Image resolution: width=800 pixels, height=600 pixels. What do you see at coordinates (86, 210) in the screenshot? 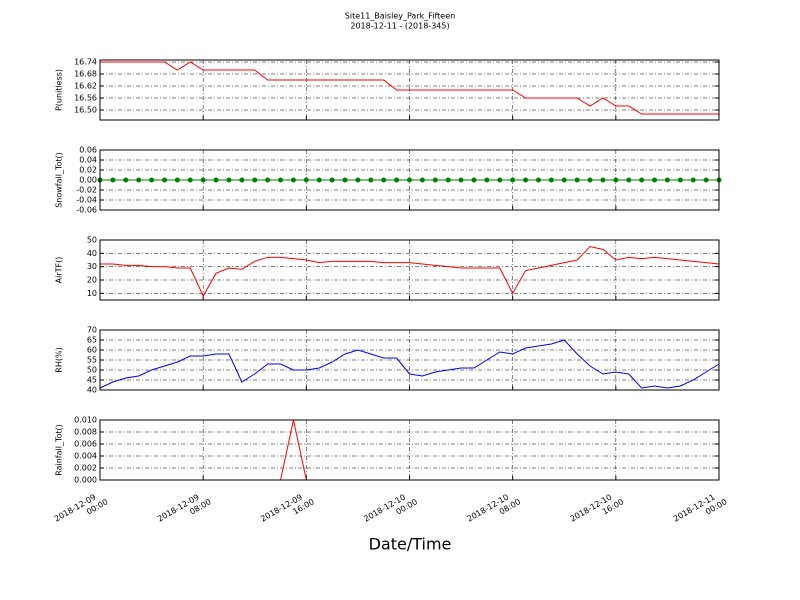
I see `y-tick-label: -0.06` at bounding box center [86, 210].